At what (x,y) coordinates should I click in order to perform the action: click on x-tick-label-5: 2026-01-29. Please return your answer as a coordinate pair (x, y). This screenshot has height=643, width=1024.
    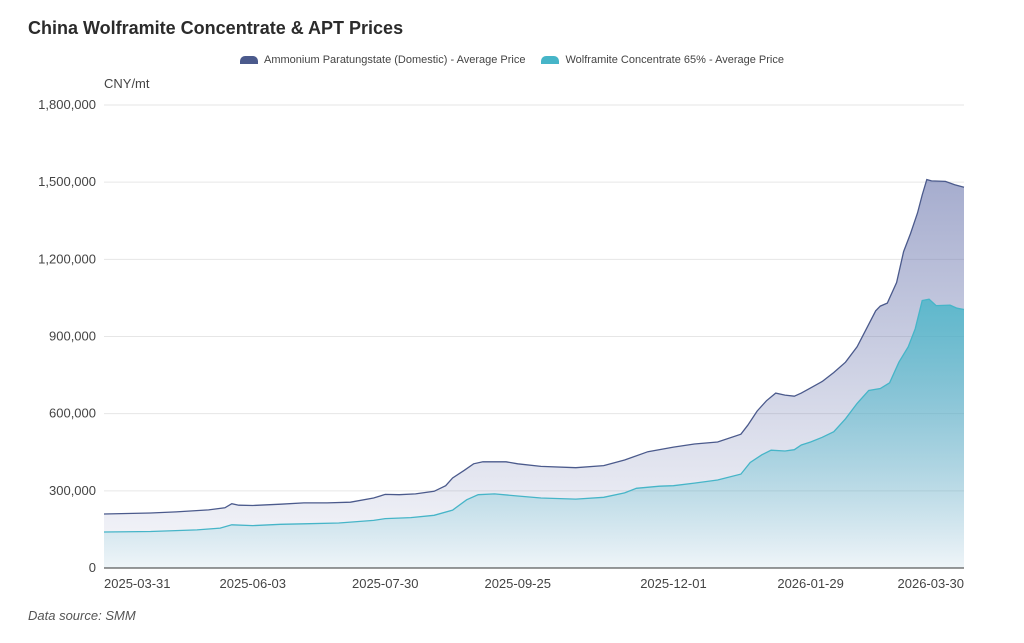
    Looking at the image, I should click on (810, 583).